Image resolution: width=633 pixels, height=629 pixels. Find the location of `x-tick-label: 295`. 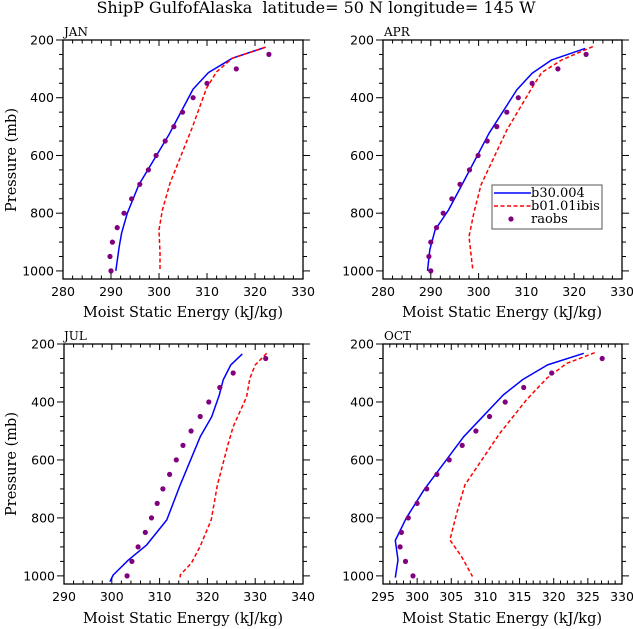

x-tick-label: 295 is located at coordinates (383, 596).